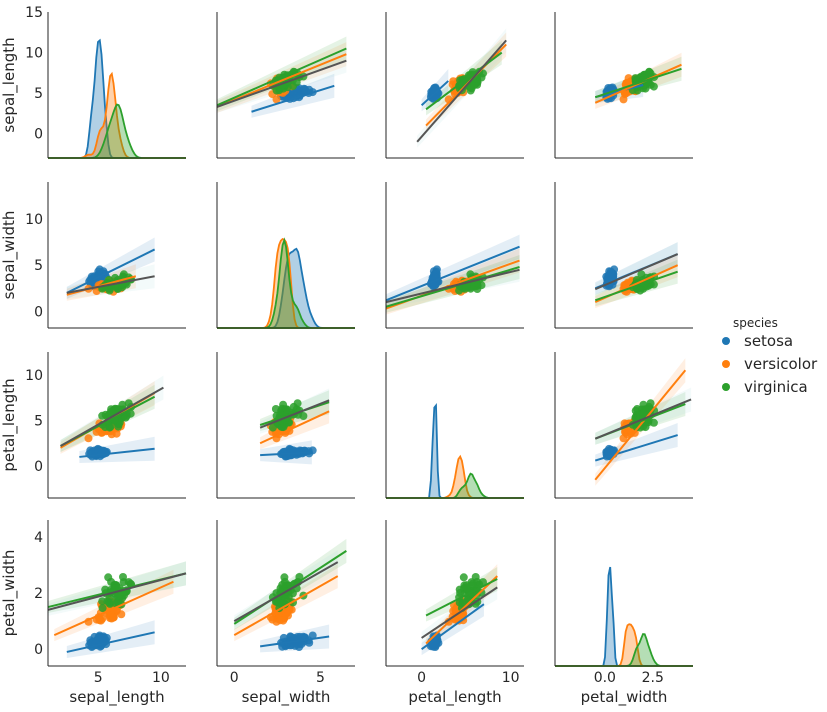 This screenshot has width=827, height=712. I want to click on panel-petal_width-vs-sepal_width: 0 5 sepal_width, so click(285, 613).